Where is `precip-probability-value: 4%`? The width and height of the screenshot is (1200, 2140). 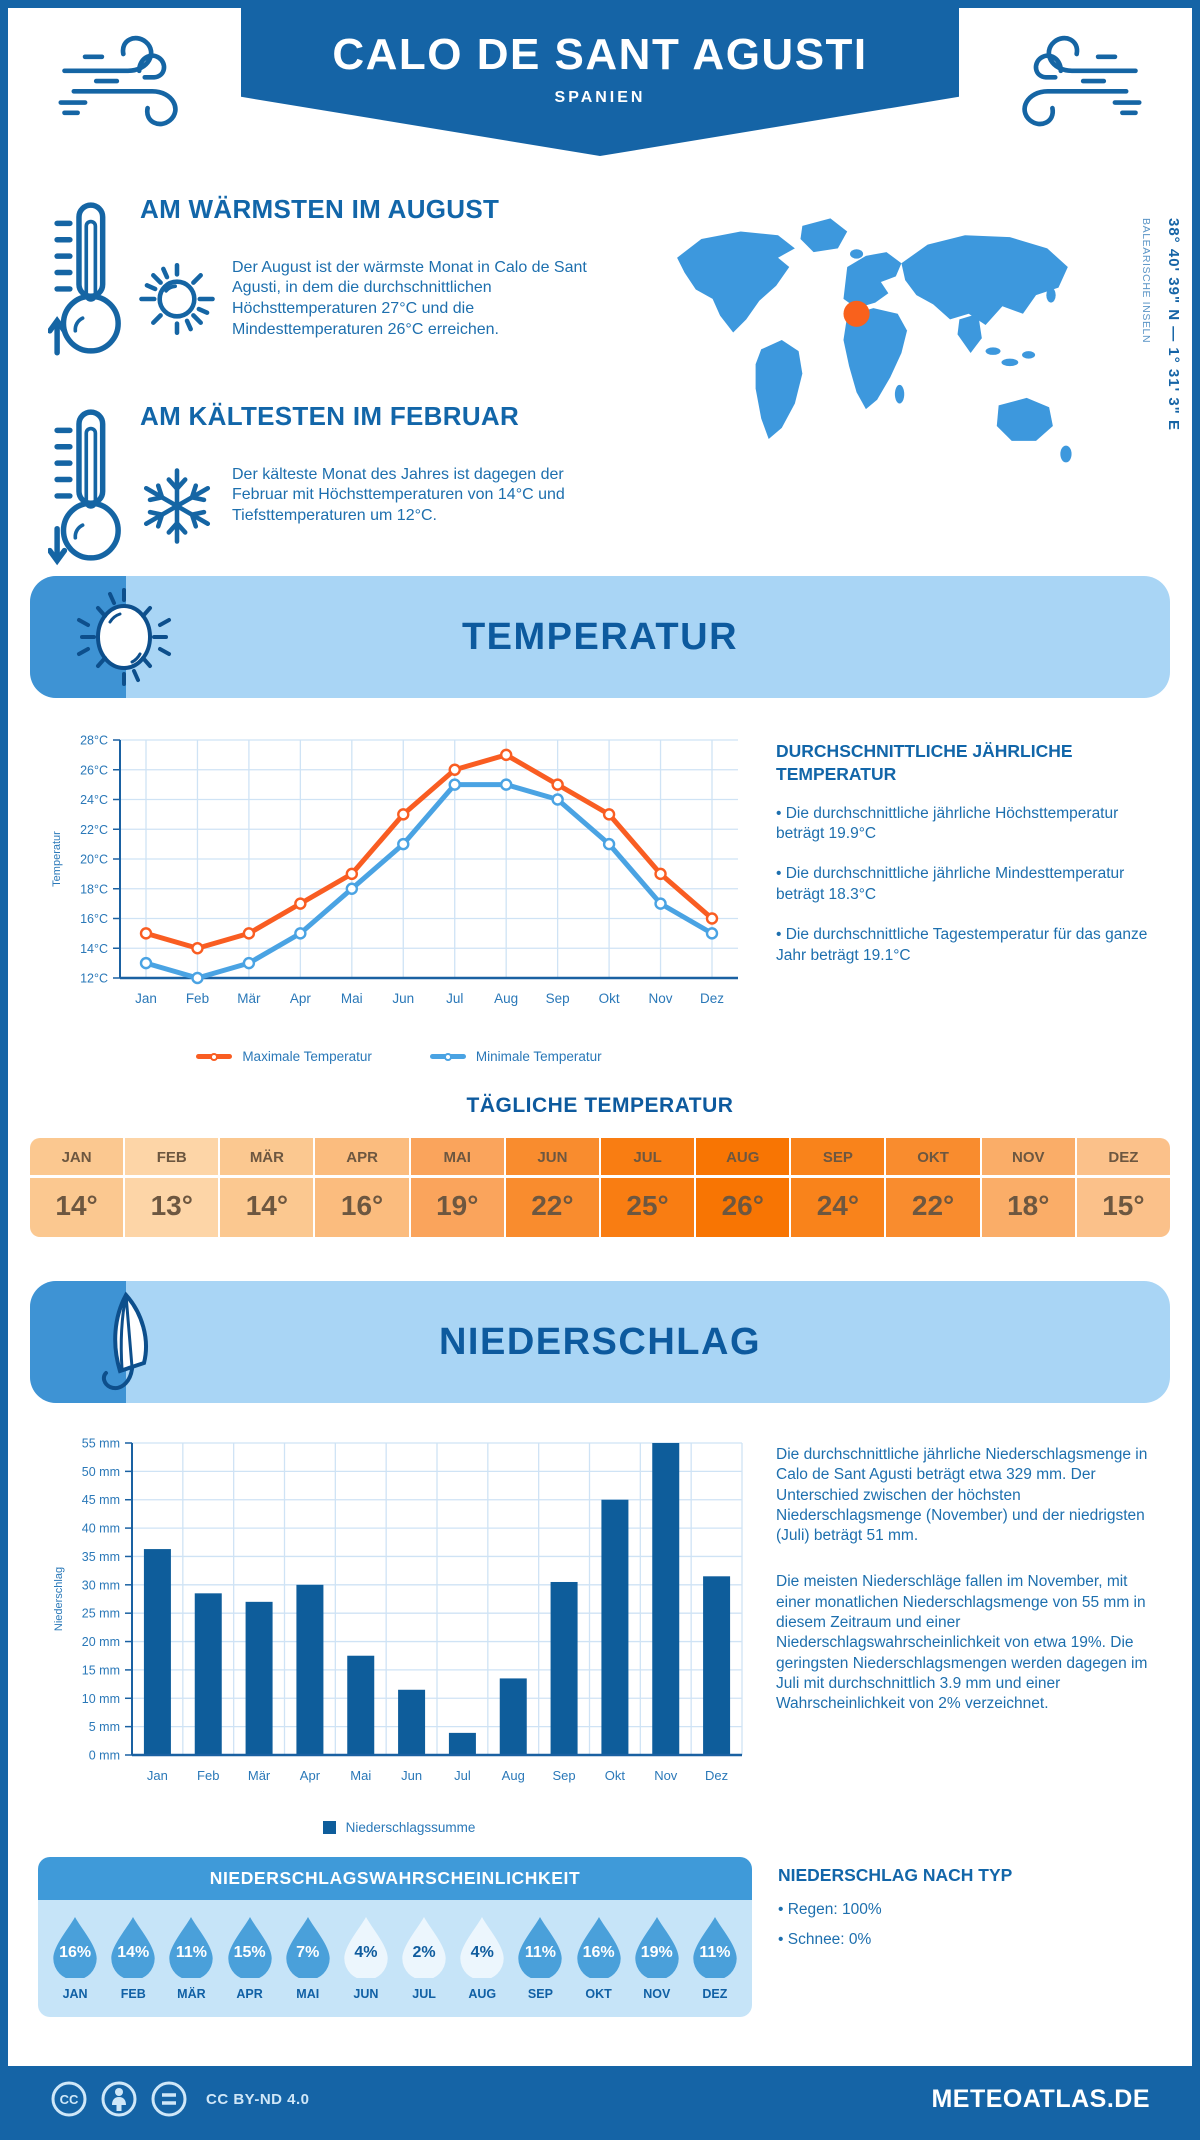 precip-probability-value: 4% is located at coordinates (366, 1952).